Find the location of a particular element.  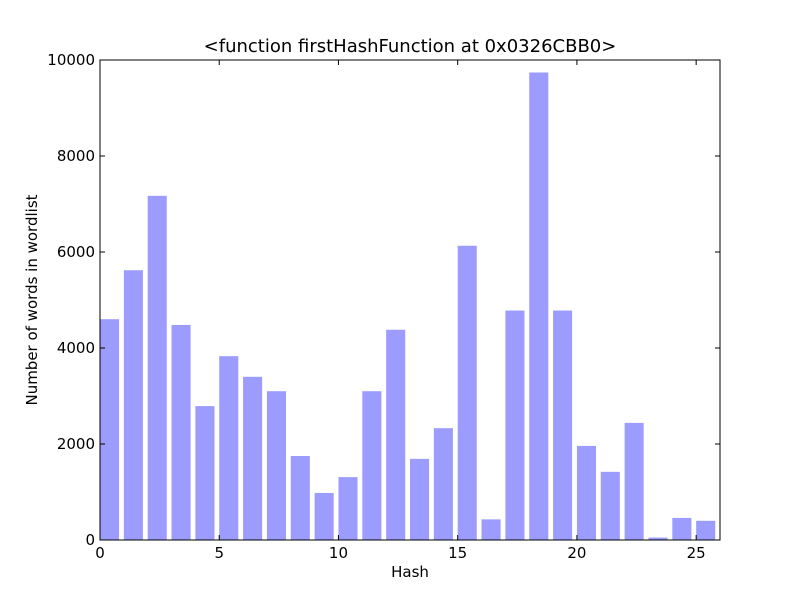

x-tick-label-15: 15 is located at coordinates (457, 553).